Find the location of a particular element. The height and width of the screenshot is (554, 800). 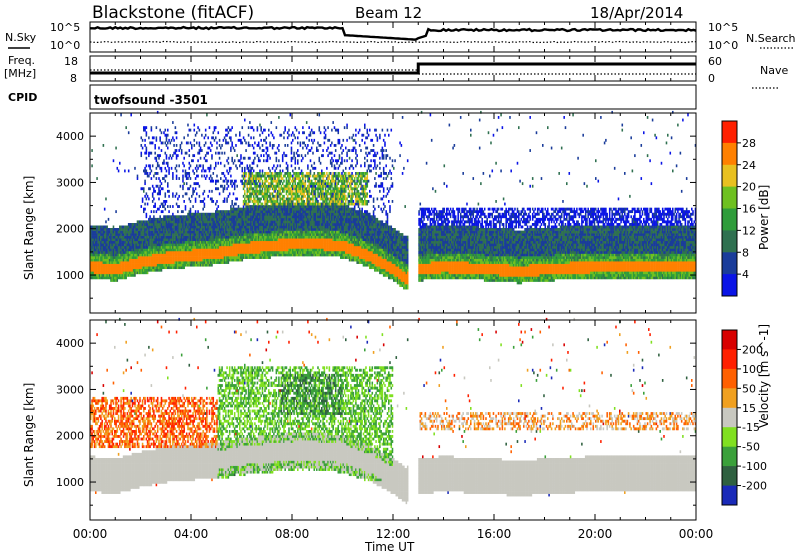

nsearch-tick-top: 10^5 is located at coordinates (723, 27).